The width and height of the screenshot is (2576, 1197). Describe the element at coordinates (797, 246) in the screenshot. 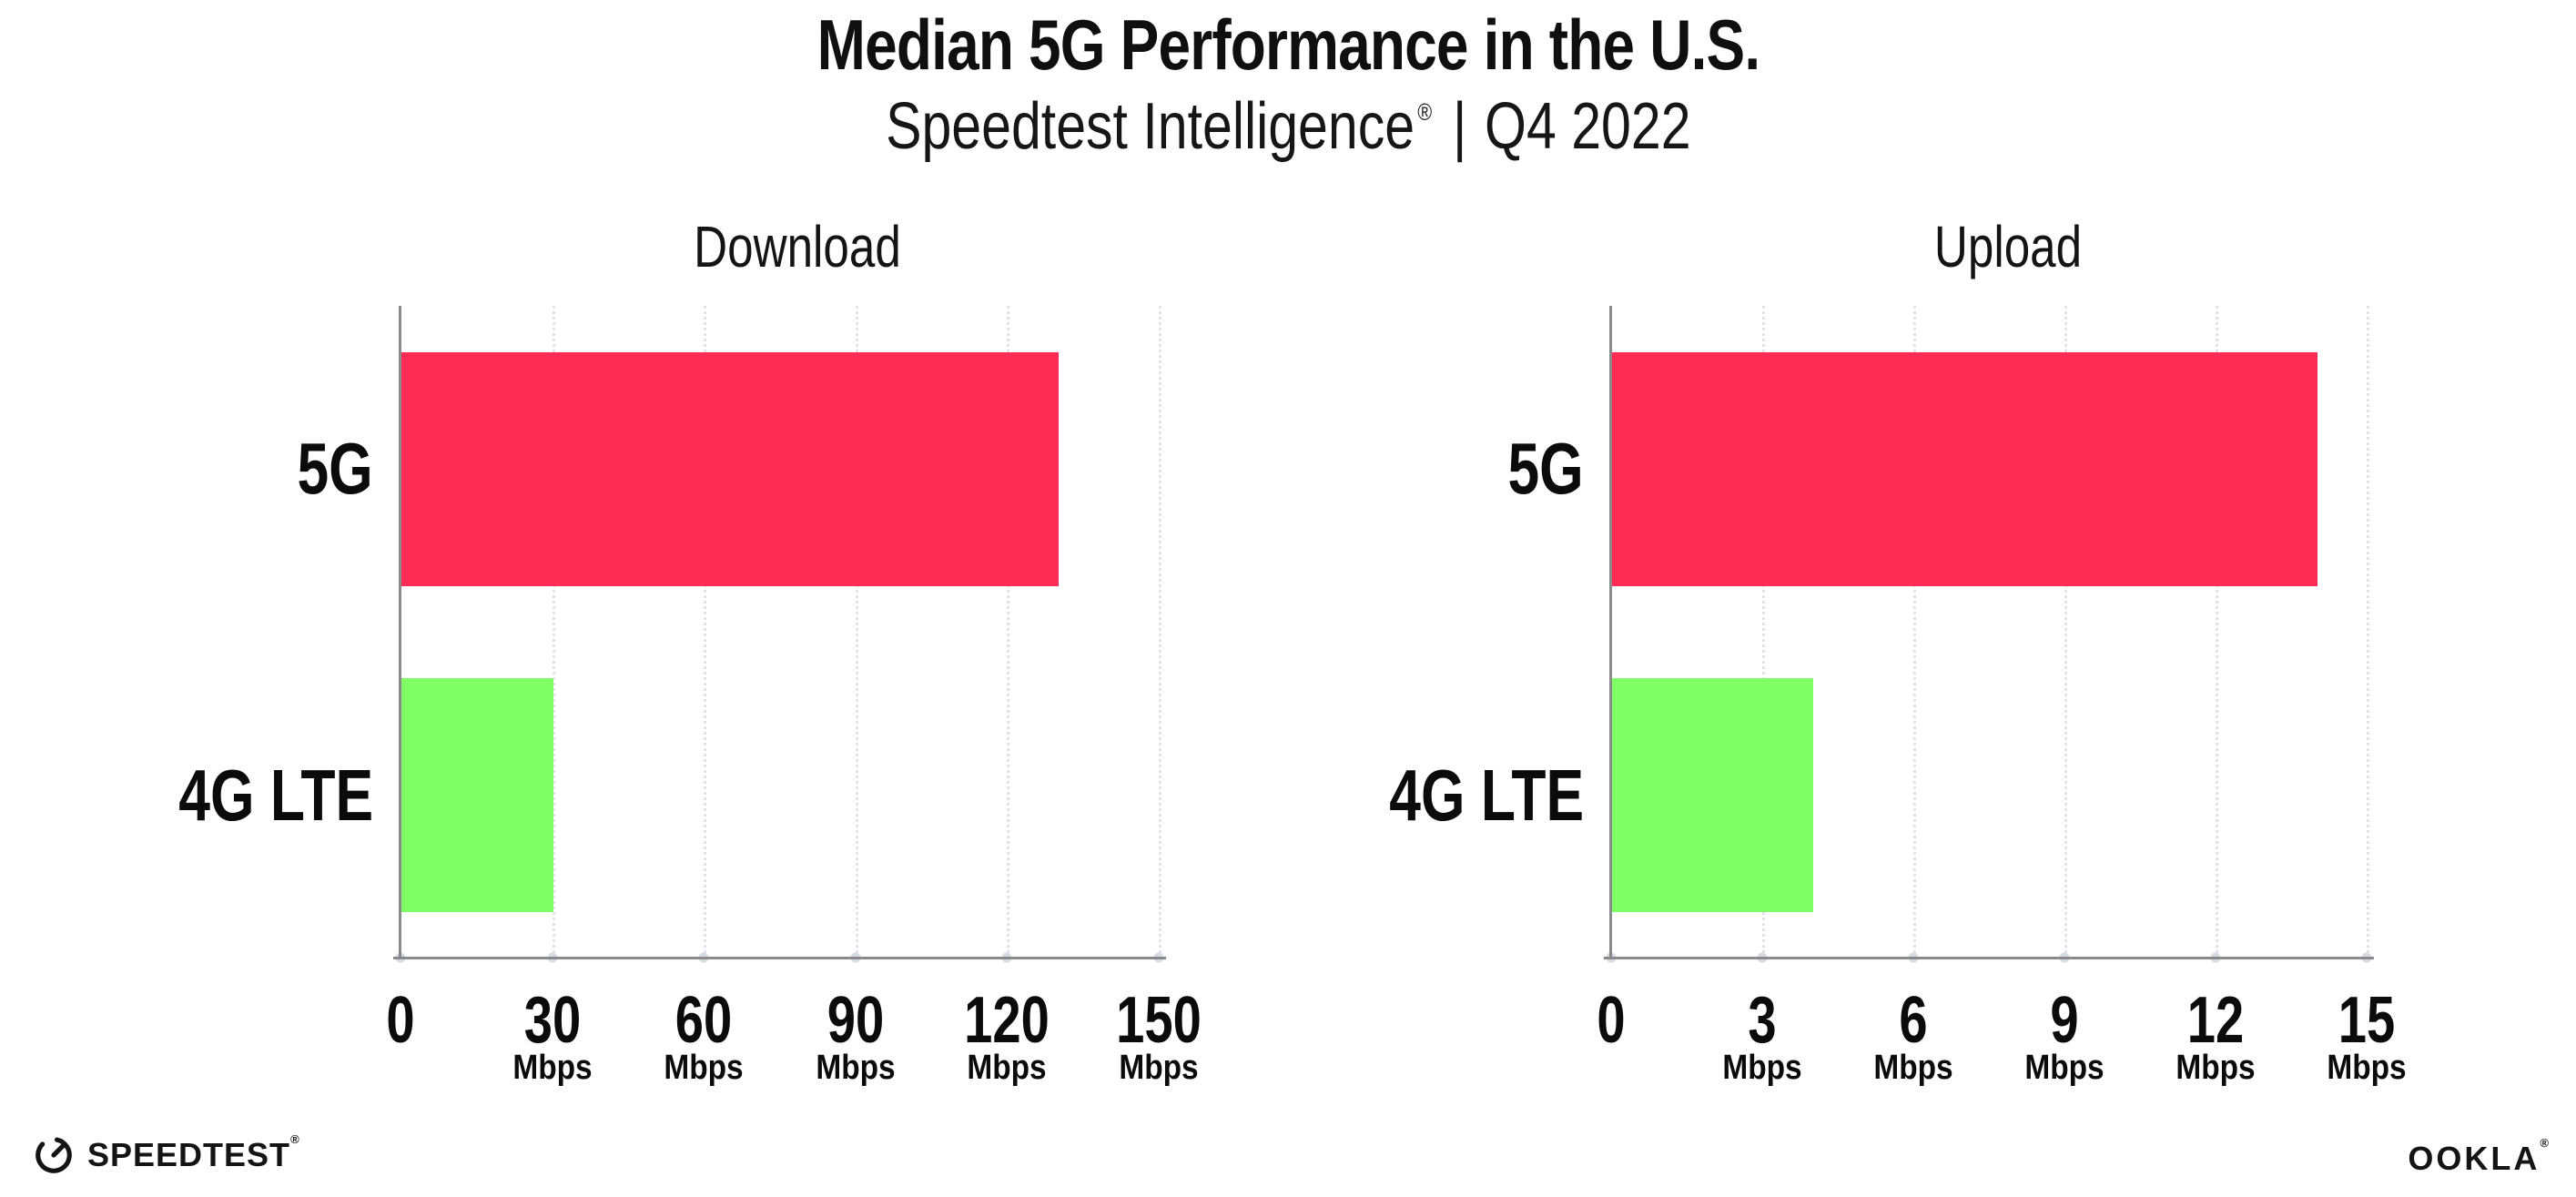

I see `download-chart-title: Download` at that location.